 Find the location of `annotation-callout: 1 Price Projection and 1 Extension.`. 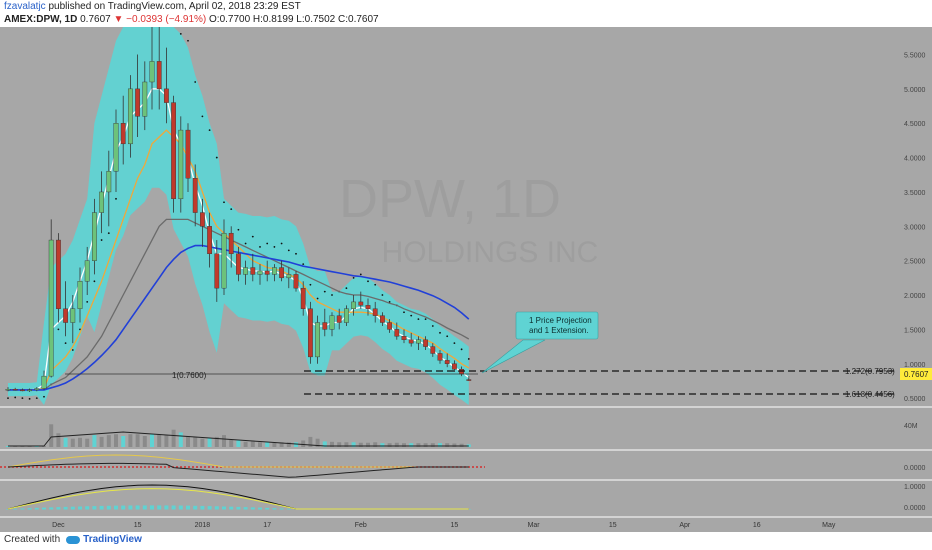

annotation-callout: 1 Price Projection and 1 Extension. is located at coordinates (540, 342).